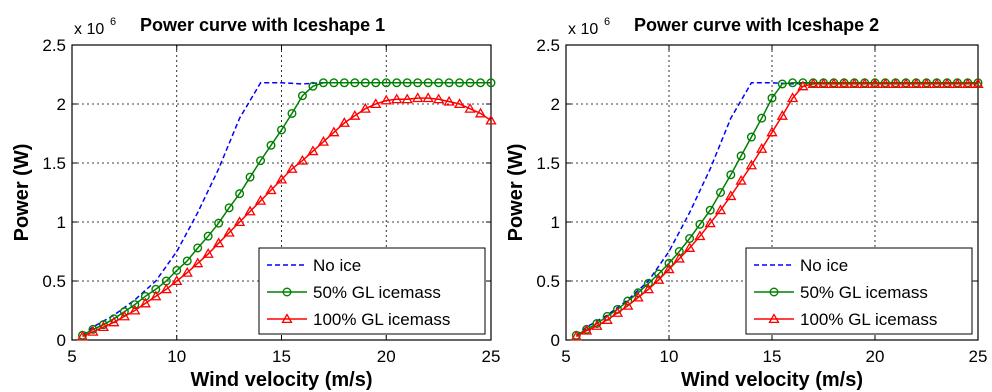 The image size is (992, 392). Describe the element at coordinates (555, 222) in the screenshot. I see `y-tick-label: 1` at that location.